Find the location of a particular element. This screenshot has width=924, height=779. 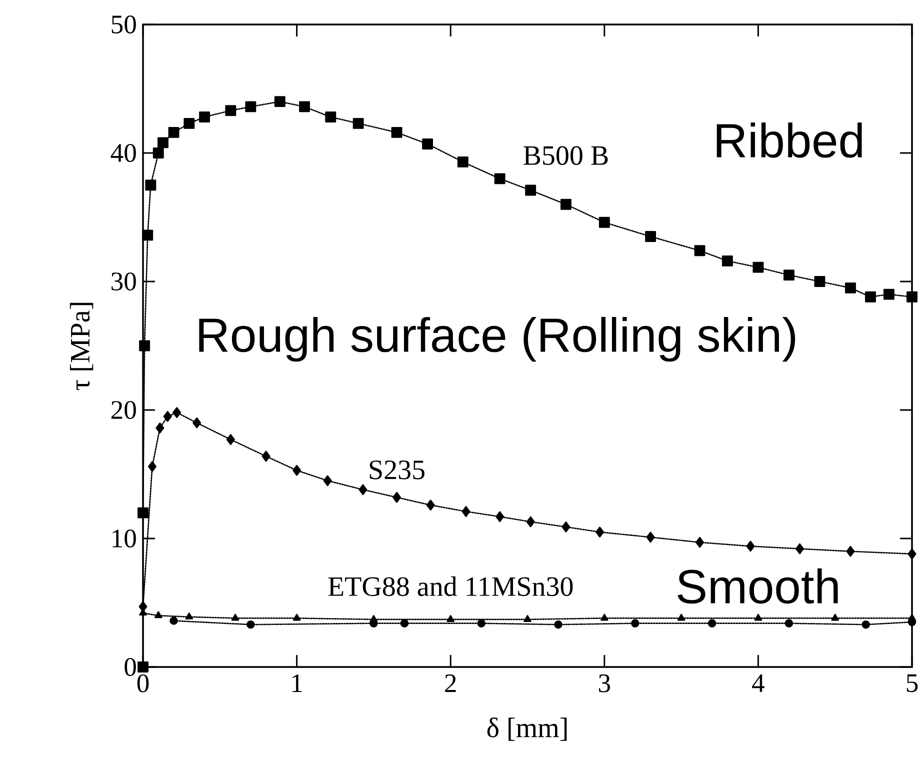

annotation: Ribbed is located at coordinates (789, 140).